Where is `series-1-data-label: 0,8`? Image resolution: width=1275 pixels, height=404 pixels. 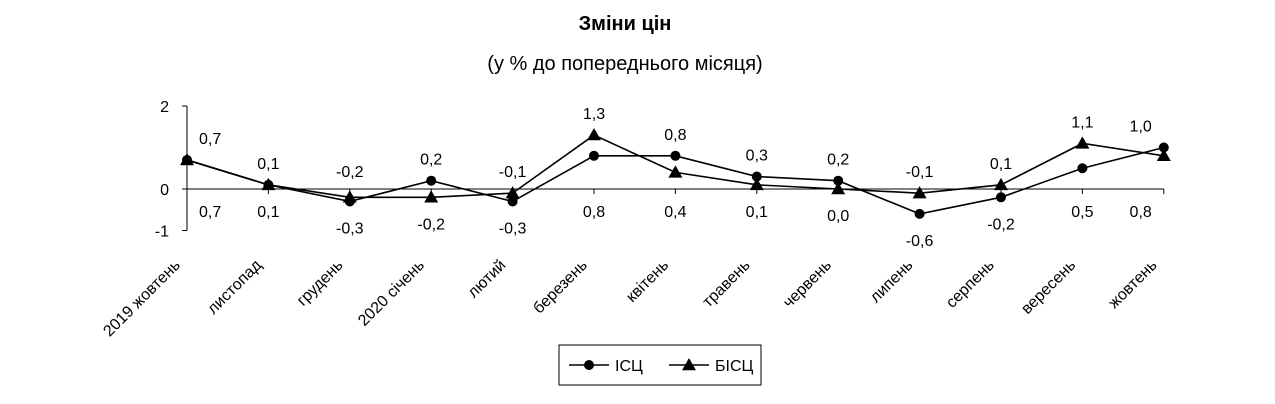 series-1-data-label: 0,8 is located at coordinates (1141, 212).